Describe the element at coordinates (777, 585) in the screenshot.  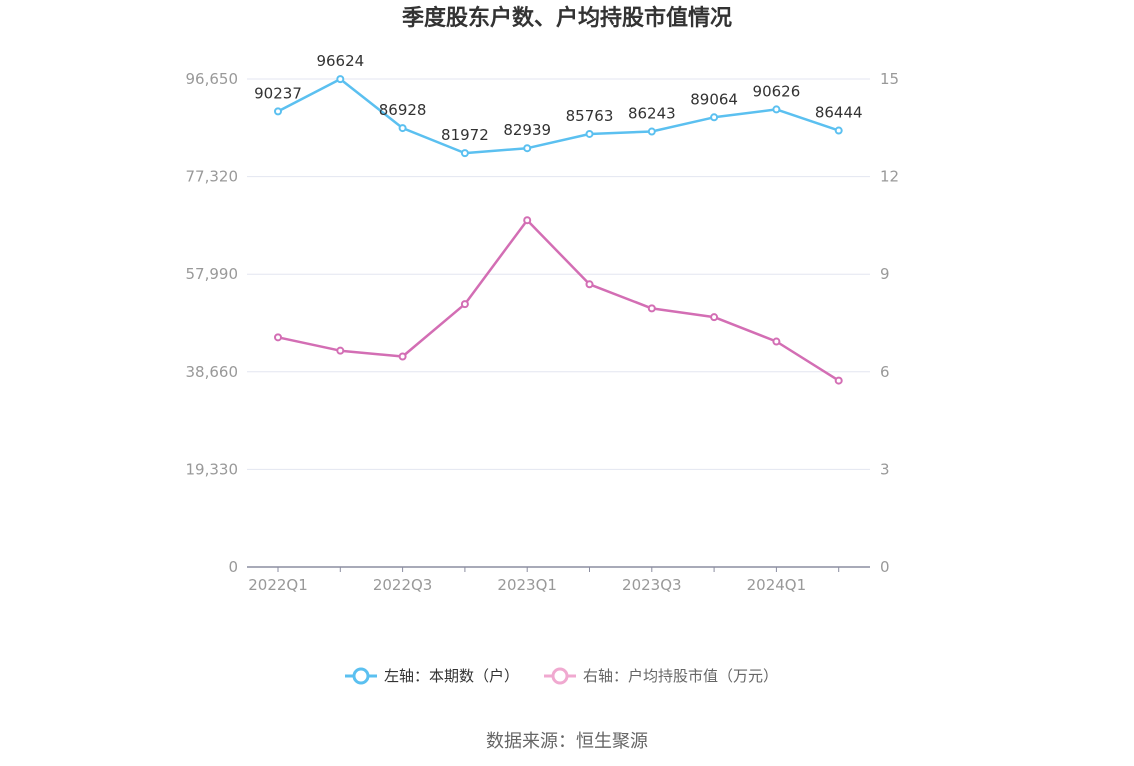
I see `x-tick-label: 2024Q1` at that location.